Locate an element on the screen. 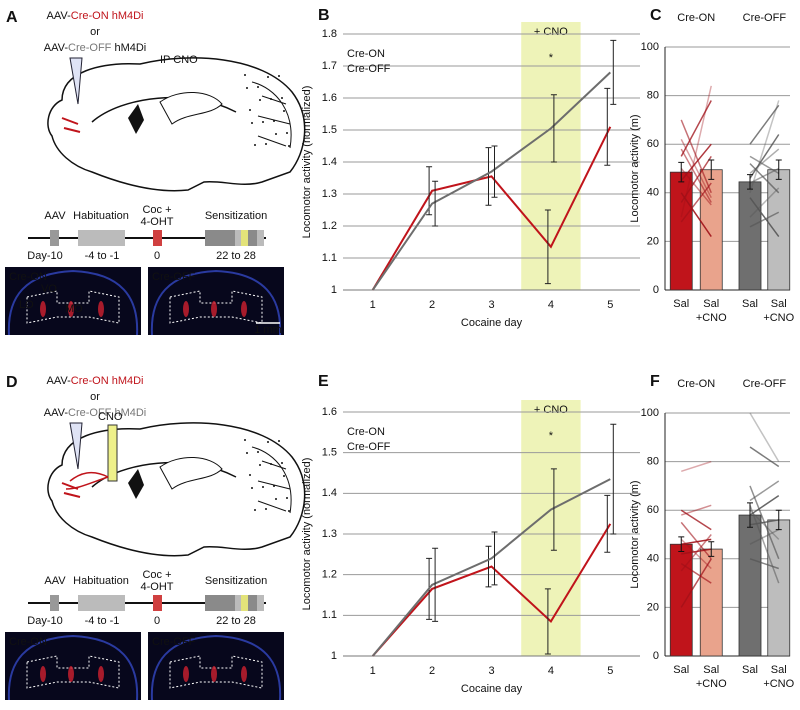  cno-cannula is located at coordinates (112, 453).